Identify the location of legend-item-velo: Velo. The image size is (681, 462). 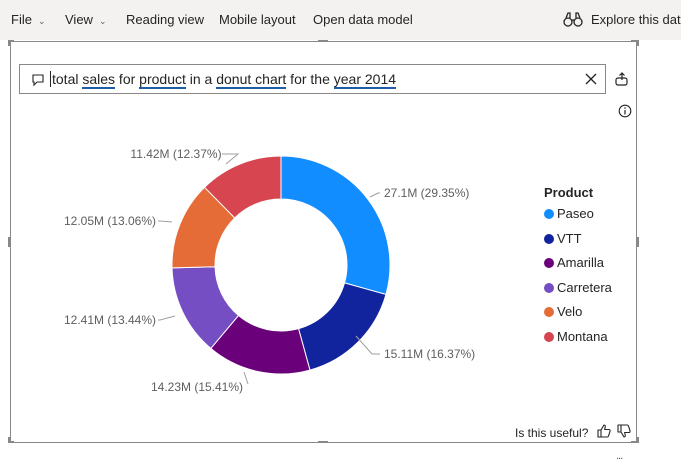
(563, 312).